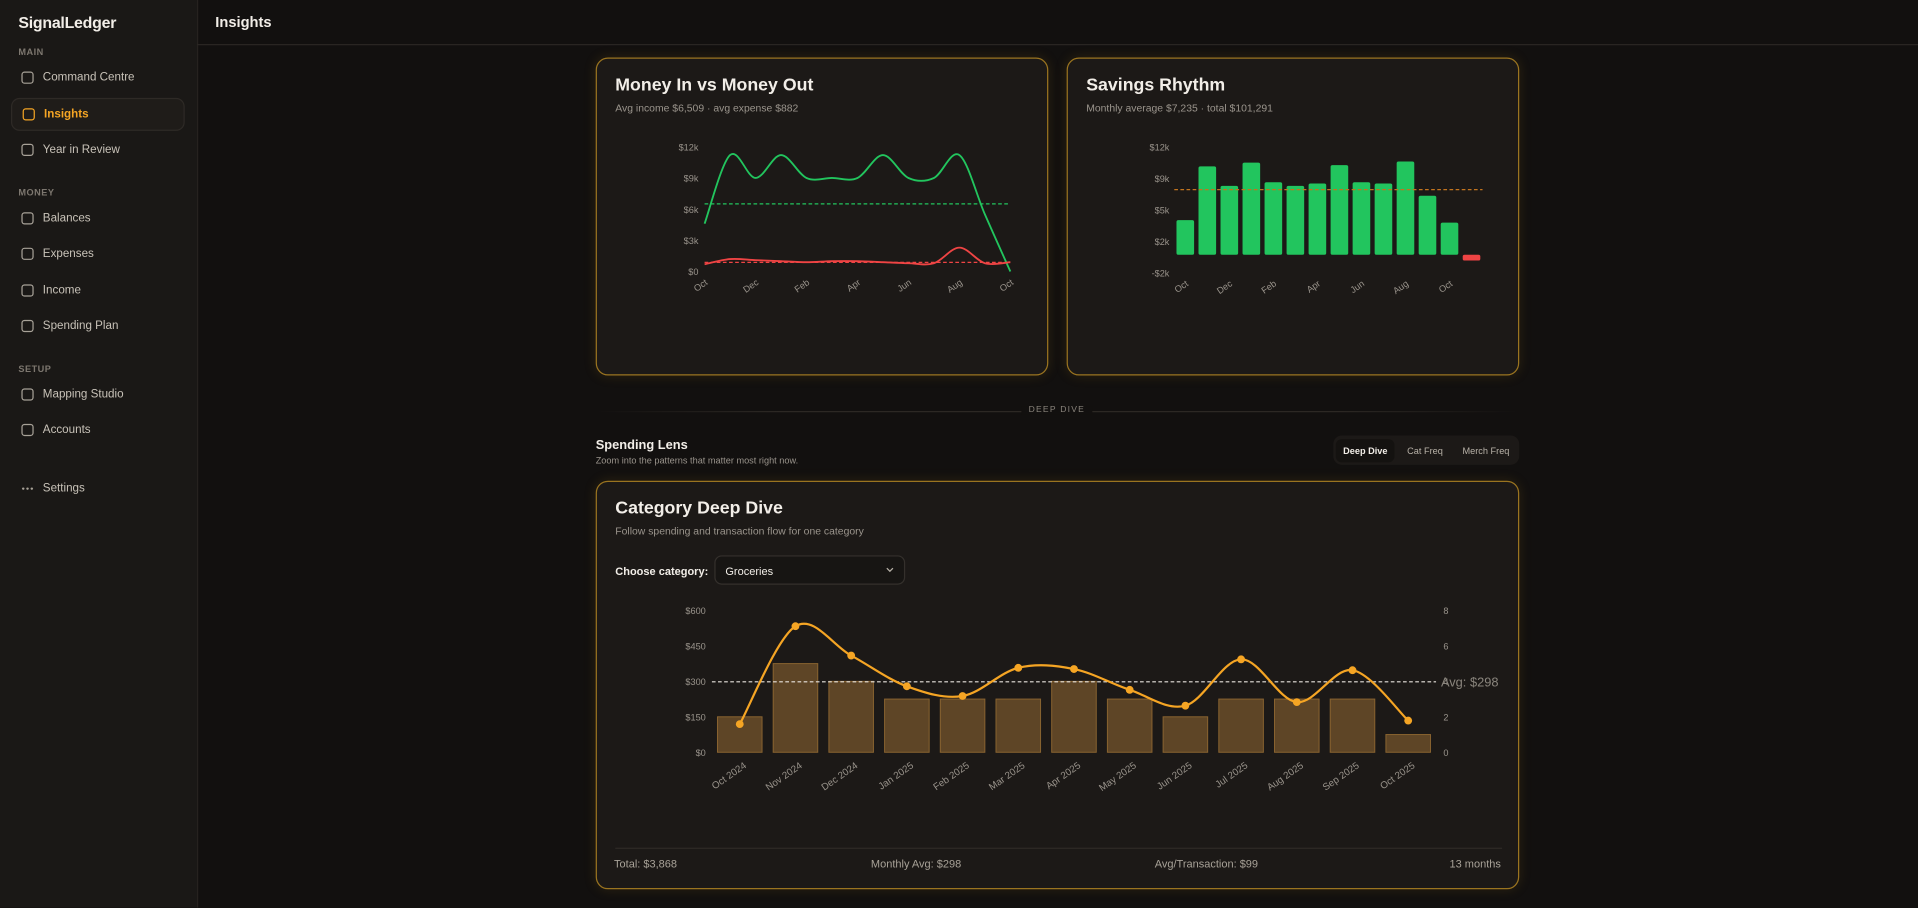 This screenshot has height=908, width=1918. Describe the element at coordinates (1206, 864) in the screenshot. I see `footer-stat: Avg/Transaction: $99` at that location.